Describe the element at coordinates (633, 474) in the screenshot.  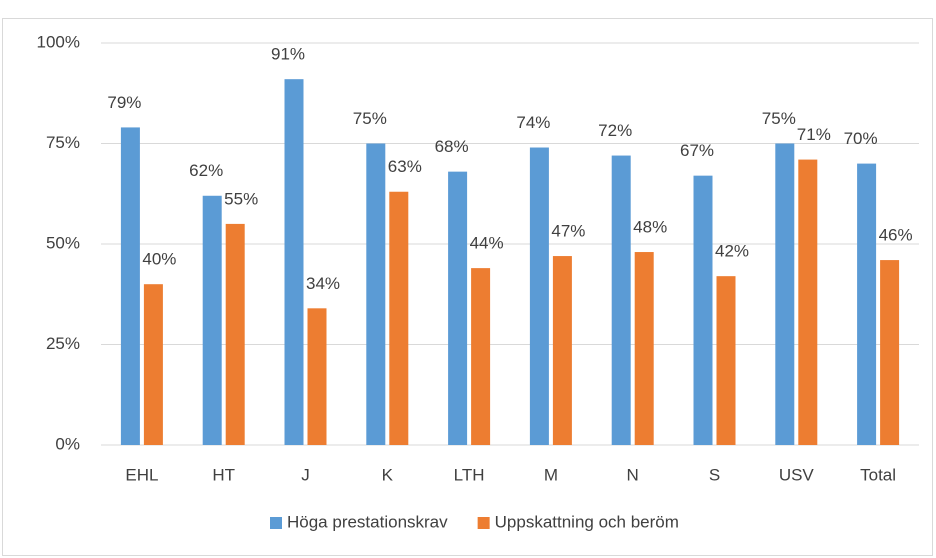
I see `x-tick-label: N` at that location.